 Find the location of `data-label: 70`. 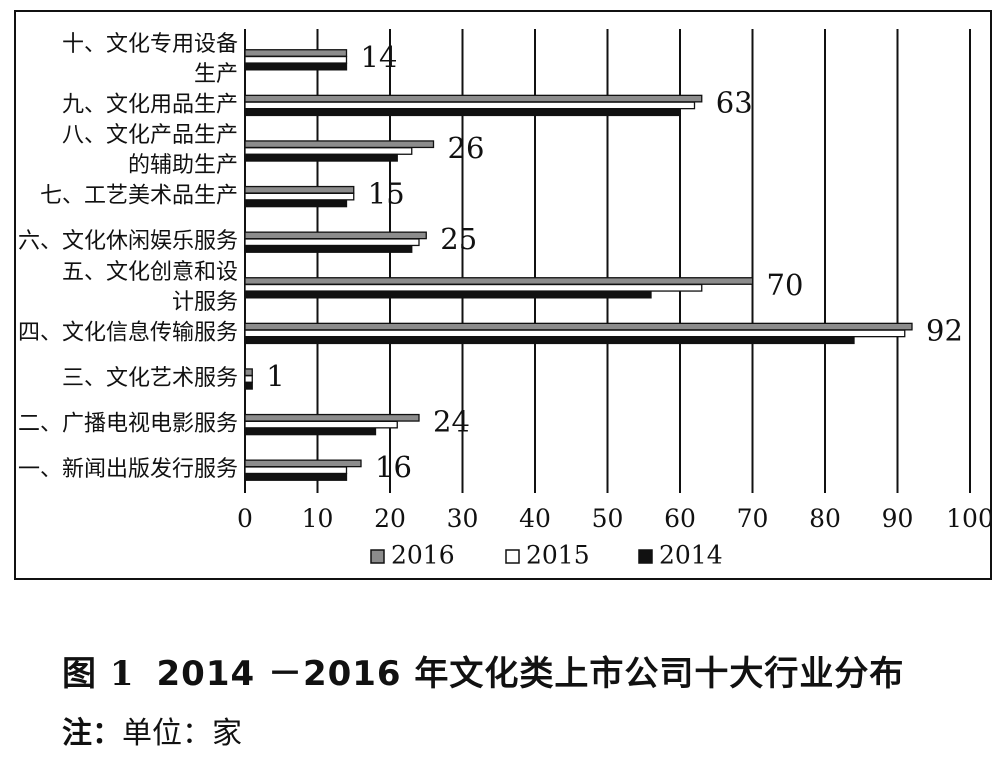

data-label: 70 is located at coordinates (785, 285).